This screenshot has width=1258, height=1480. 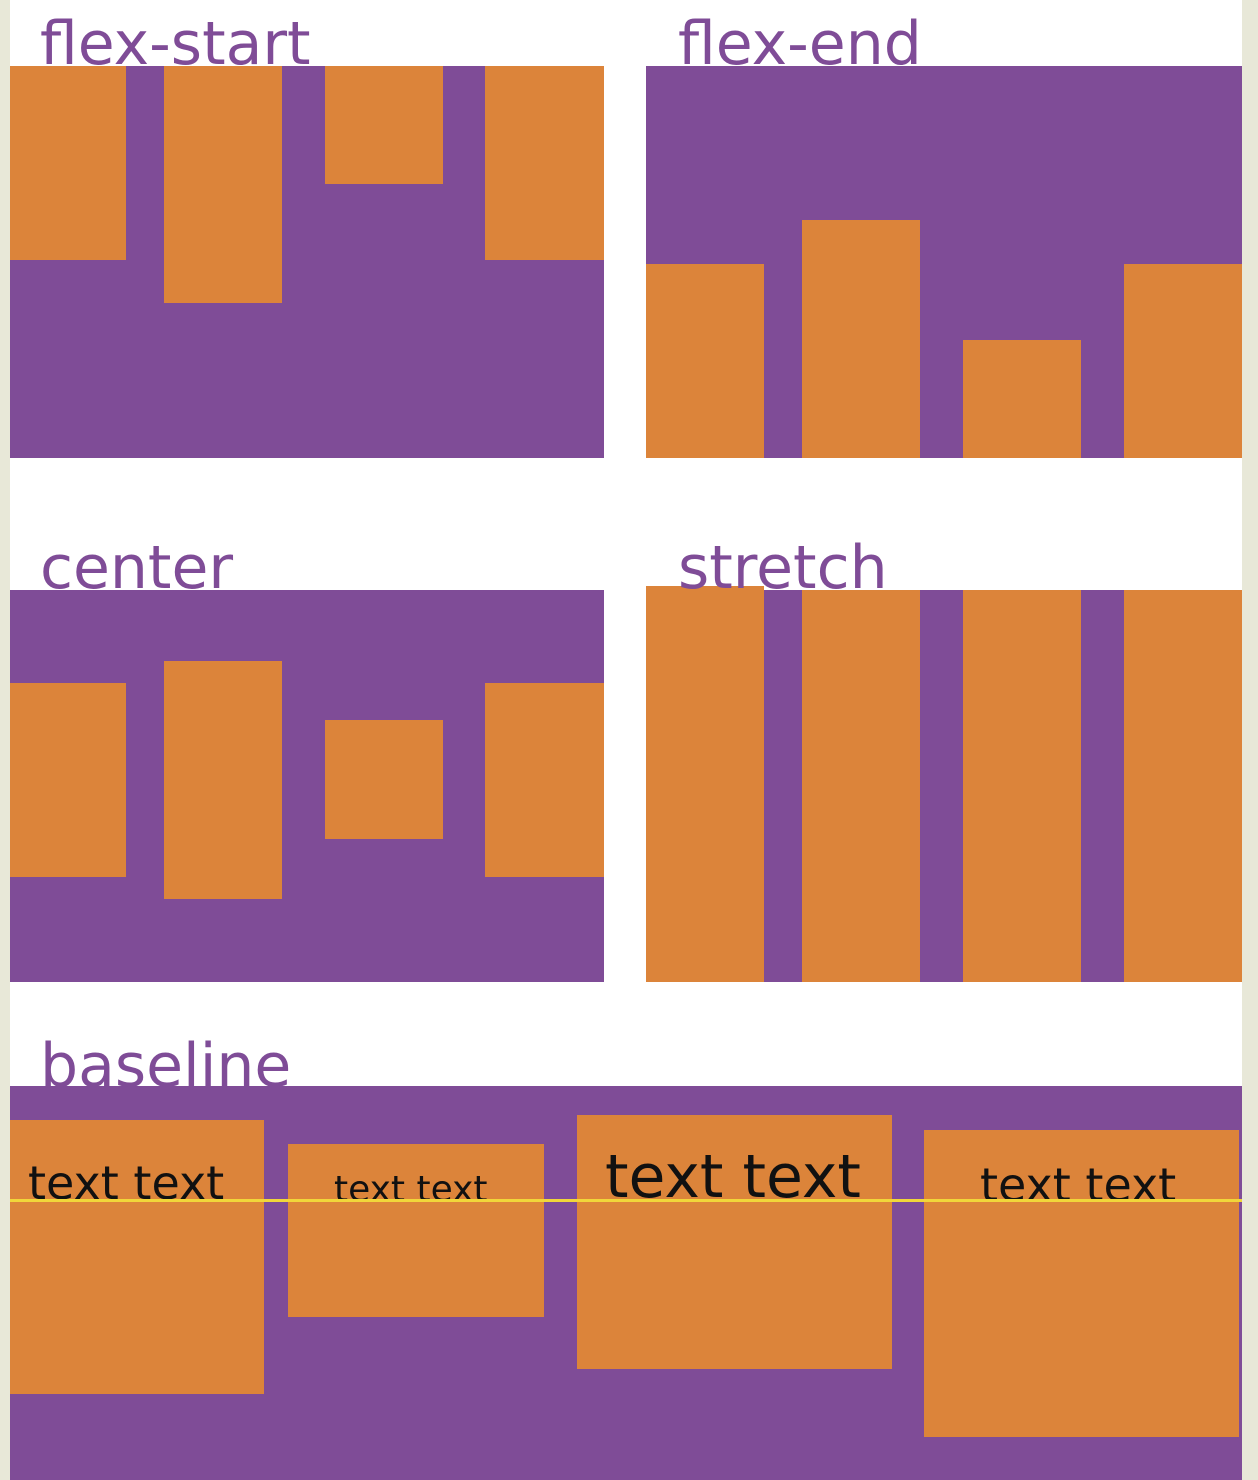 I want to click on baseline-item-3: text text, so click(x=734, y=1242).